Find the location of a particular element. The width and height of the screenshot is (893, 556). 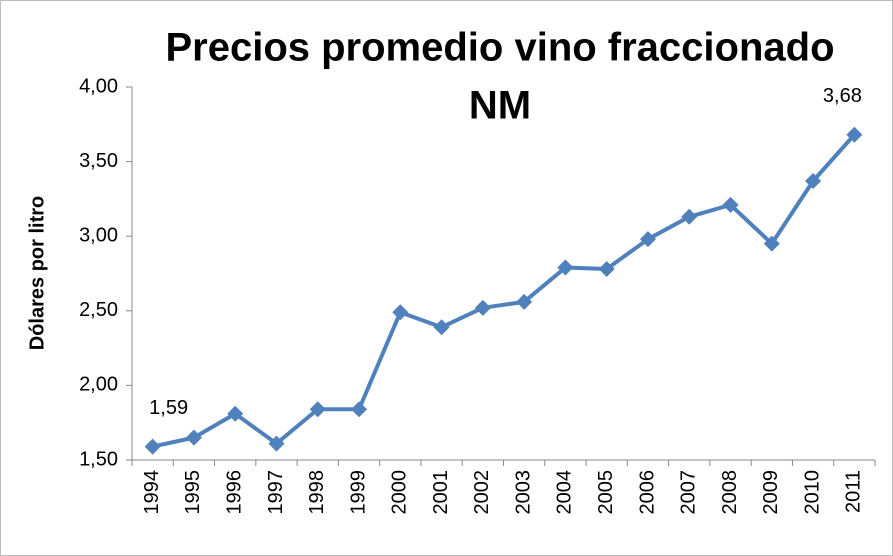

x-tick-label: 2006 is located at coordinates (647, 492).